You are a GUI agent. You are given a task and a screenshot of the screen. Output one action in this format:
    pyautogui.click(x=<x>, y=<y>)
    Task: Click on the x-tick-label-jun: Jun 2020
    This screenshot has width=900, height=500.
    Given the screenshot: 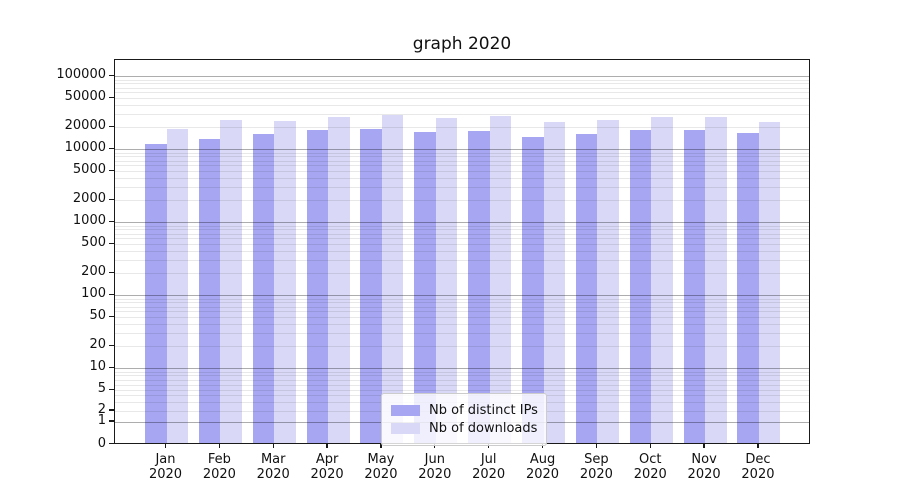 What is the action you would take?
    pyautogui.click(x=435, y=467)
    